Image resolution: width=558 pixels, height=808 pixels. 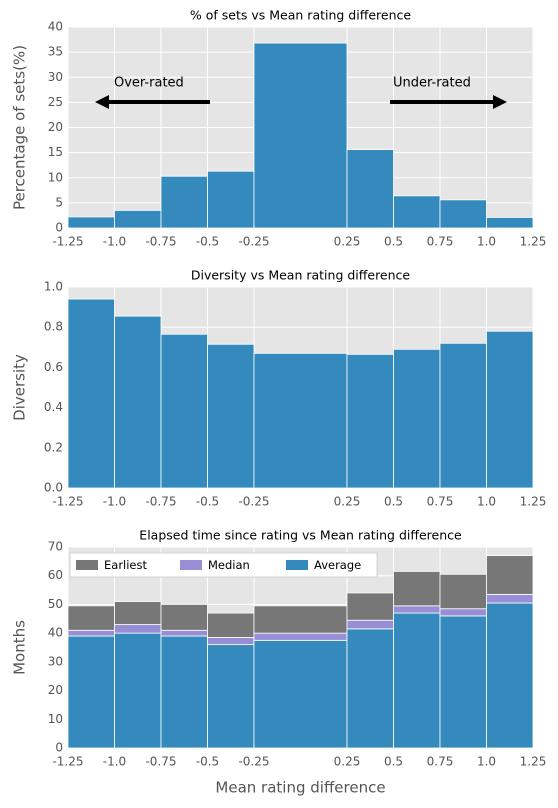 I want to click on x-axis-label: Mean rating difference, so click(x=300, y=788).